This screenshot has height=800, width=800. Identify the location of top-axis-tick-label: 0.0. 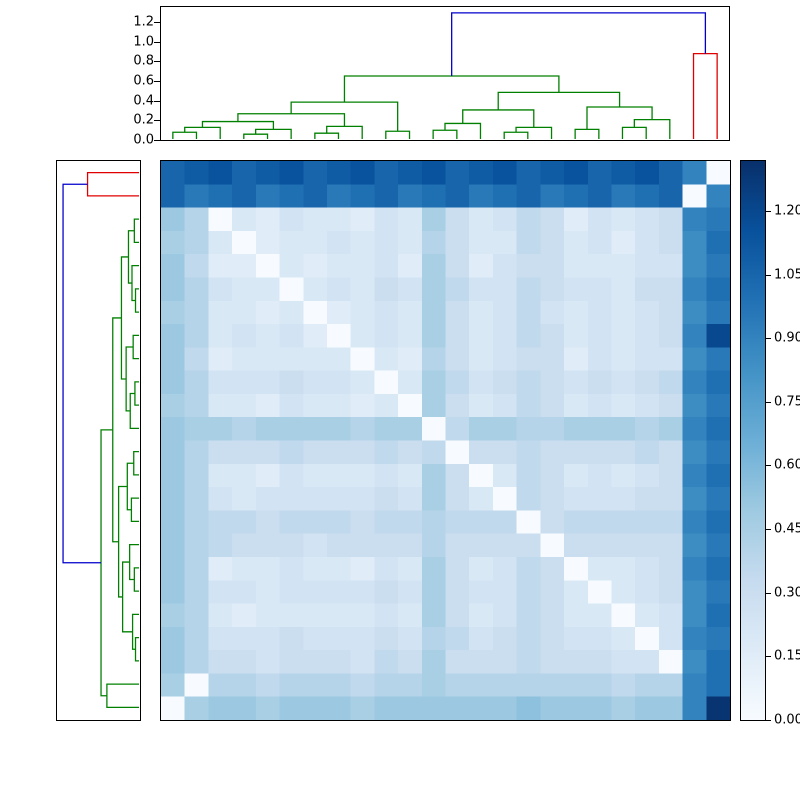
(143, 140).